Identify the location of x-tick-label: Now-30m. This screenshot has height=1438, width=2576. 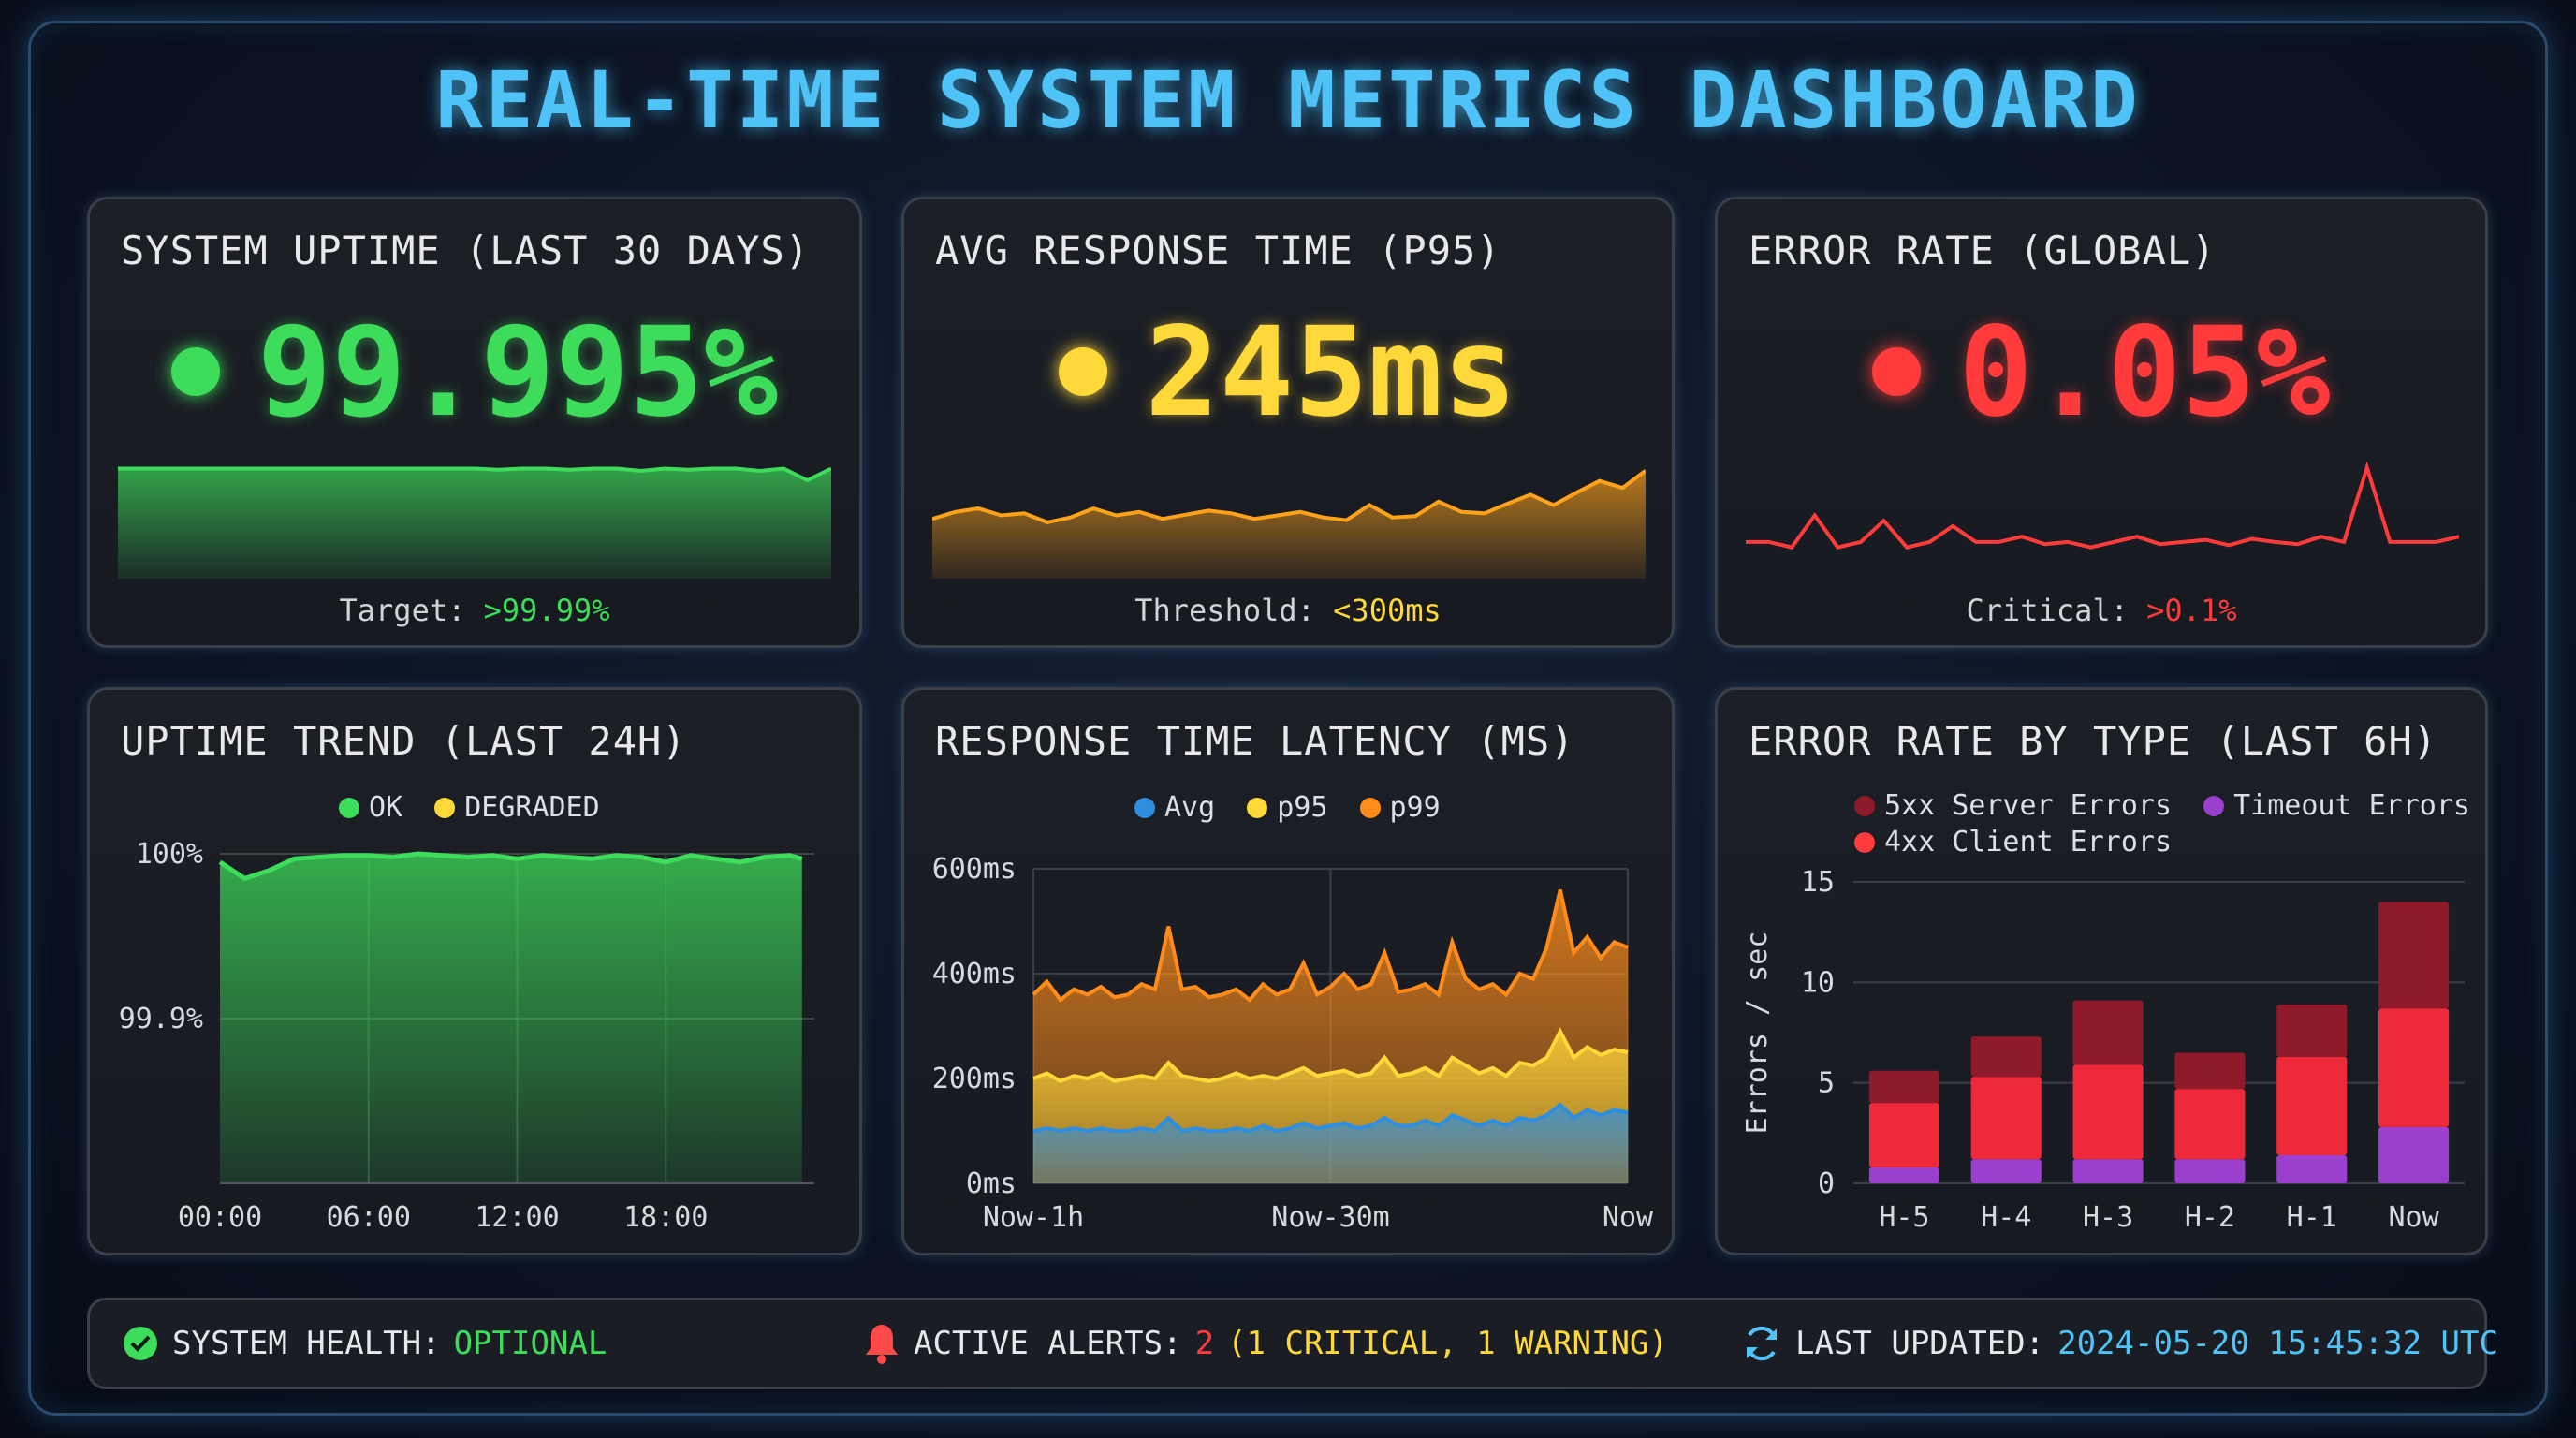
(1330, 1217).